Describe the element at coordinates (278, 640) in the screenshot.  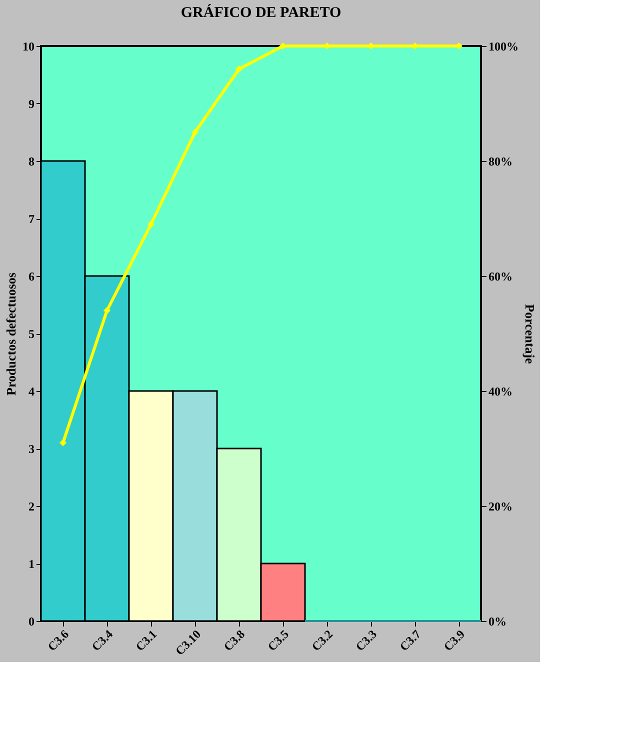
I see `x-tick-label: C3.5` at that location.